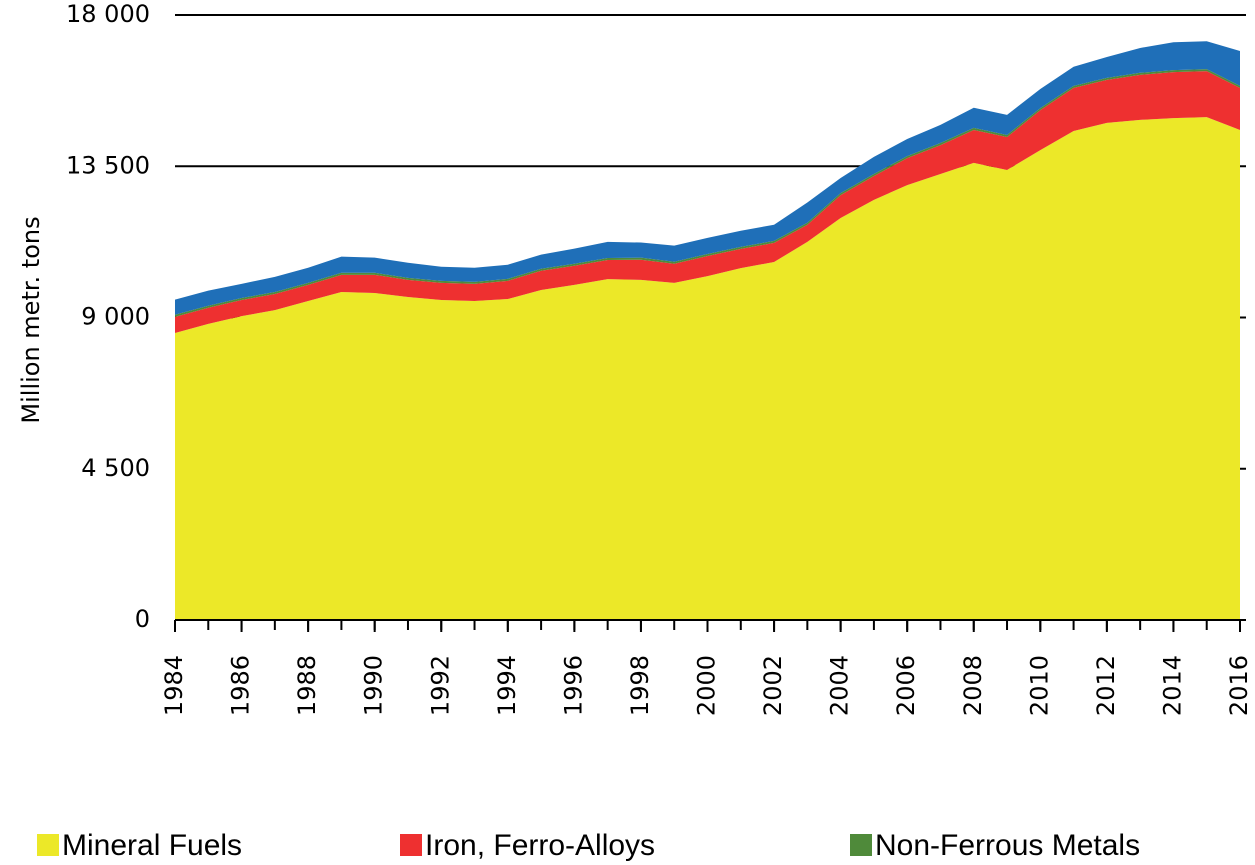 The image size is (1255, 865). Describe the element at coordinates (115, 468) in the screenshot. I see `y-tick-label: 4 500` at that location.